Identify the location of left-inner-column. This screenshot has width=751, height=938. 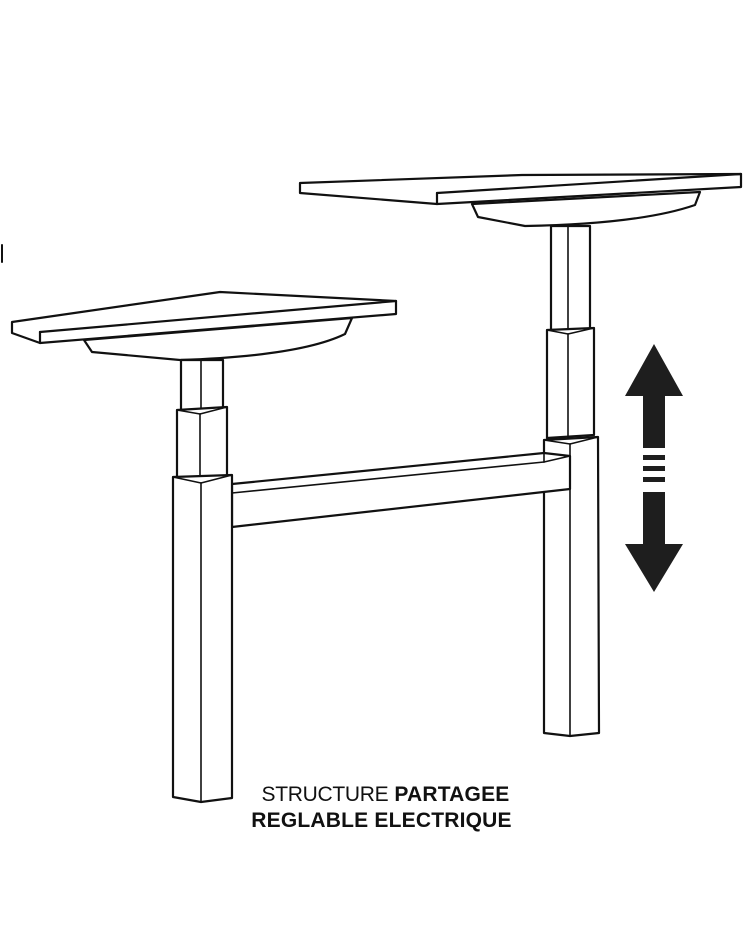
(202, 385).